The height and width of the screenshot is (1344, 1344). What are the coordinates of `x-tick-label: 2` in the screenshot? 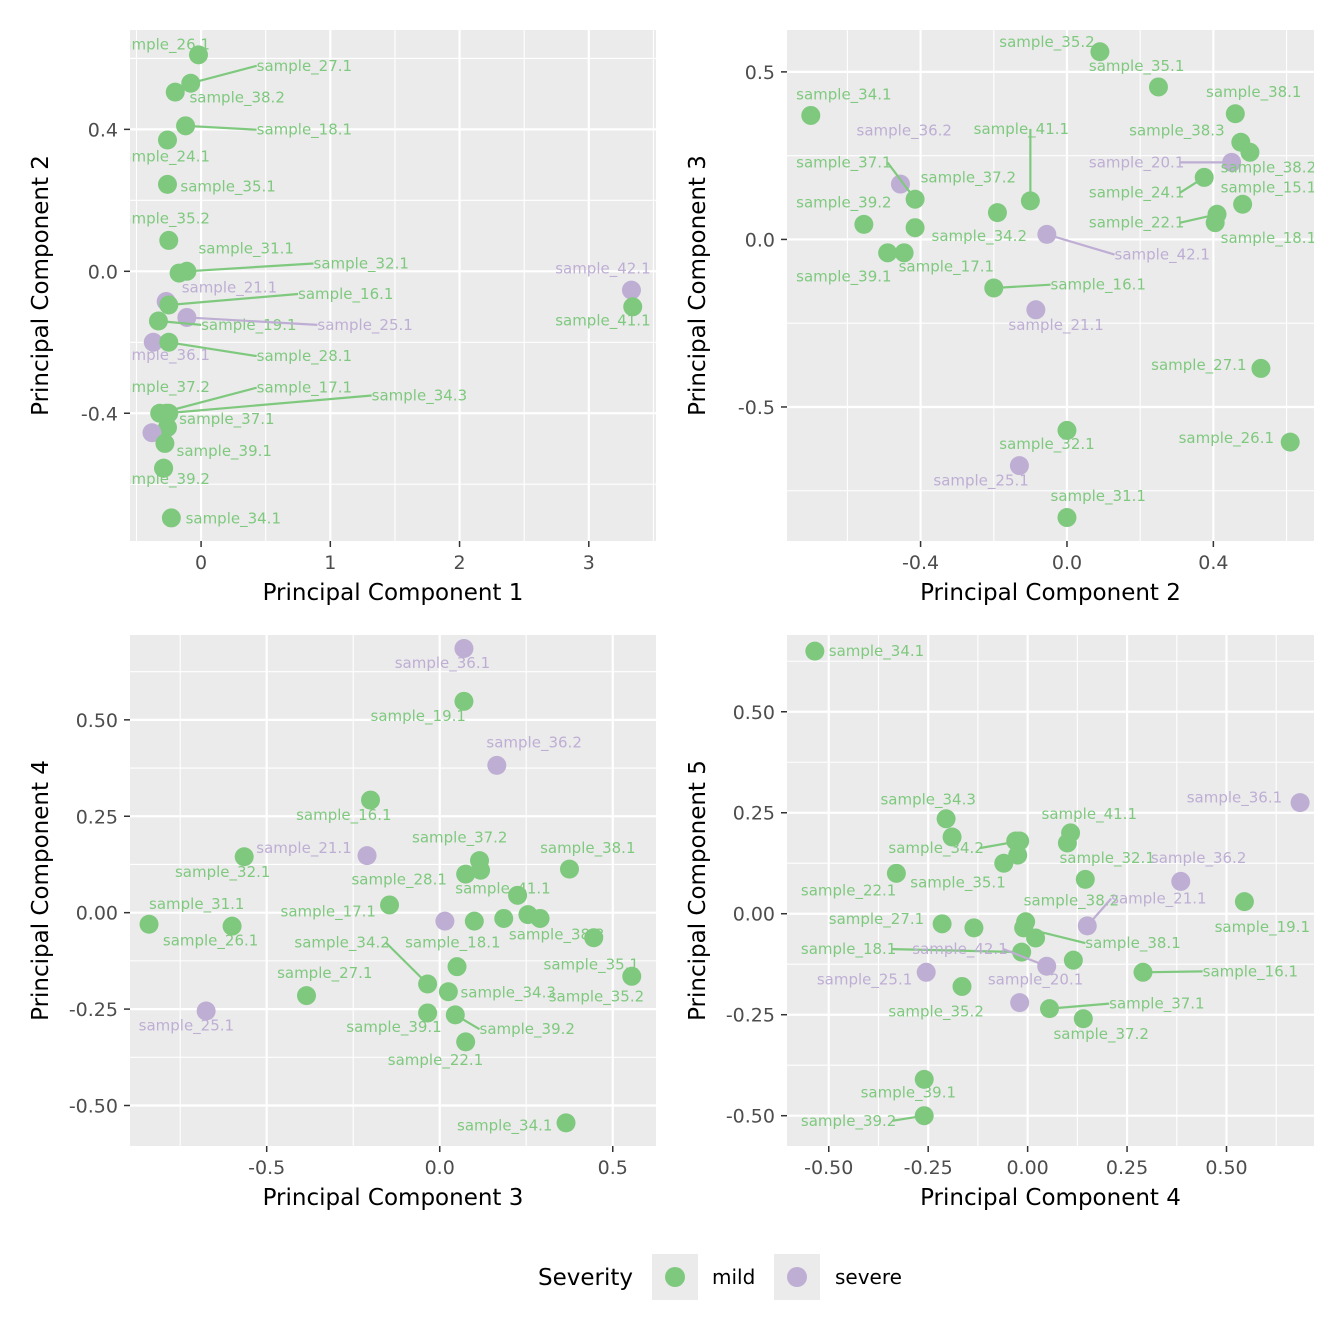 It's located at (460, 563).